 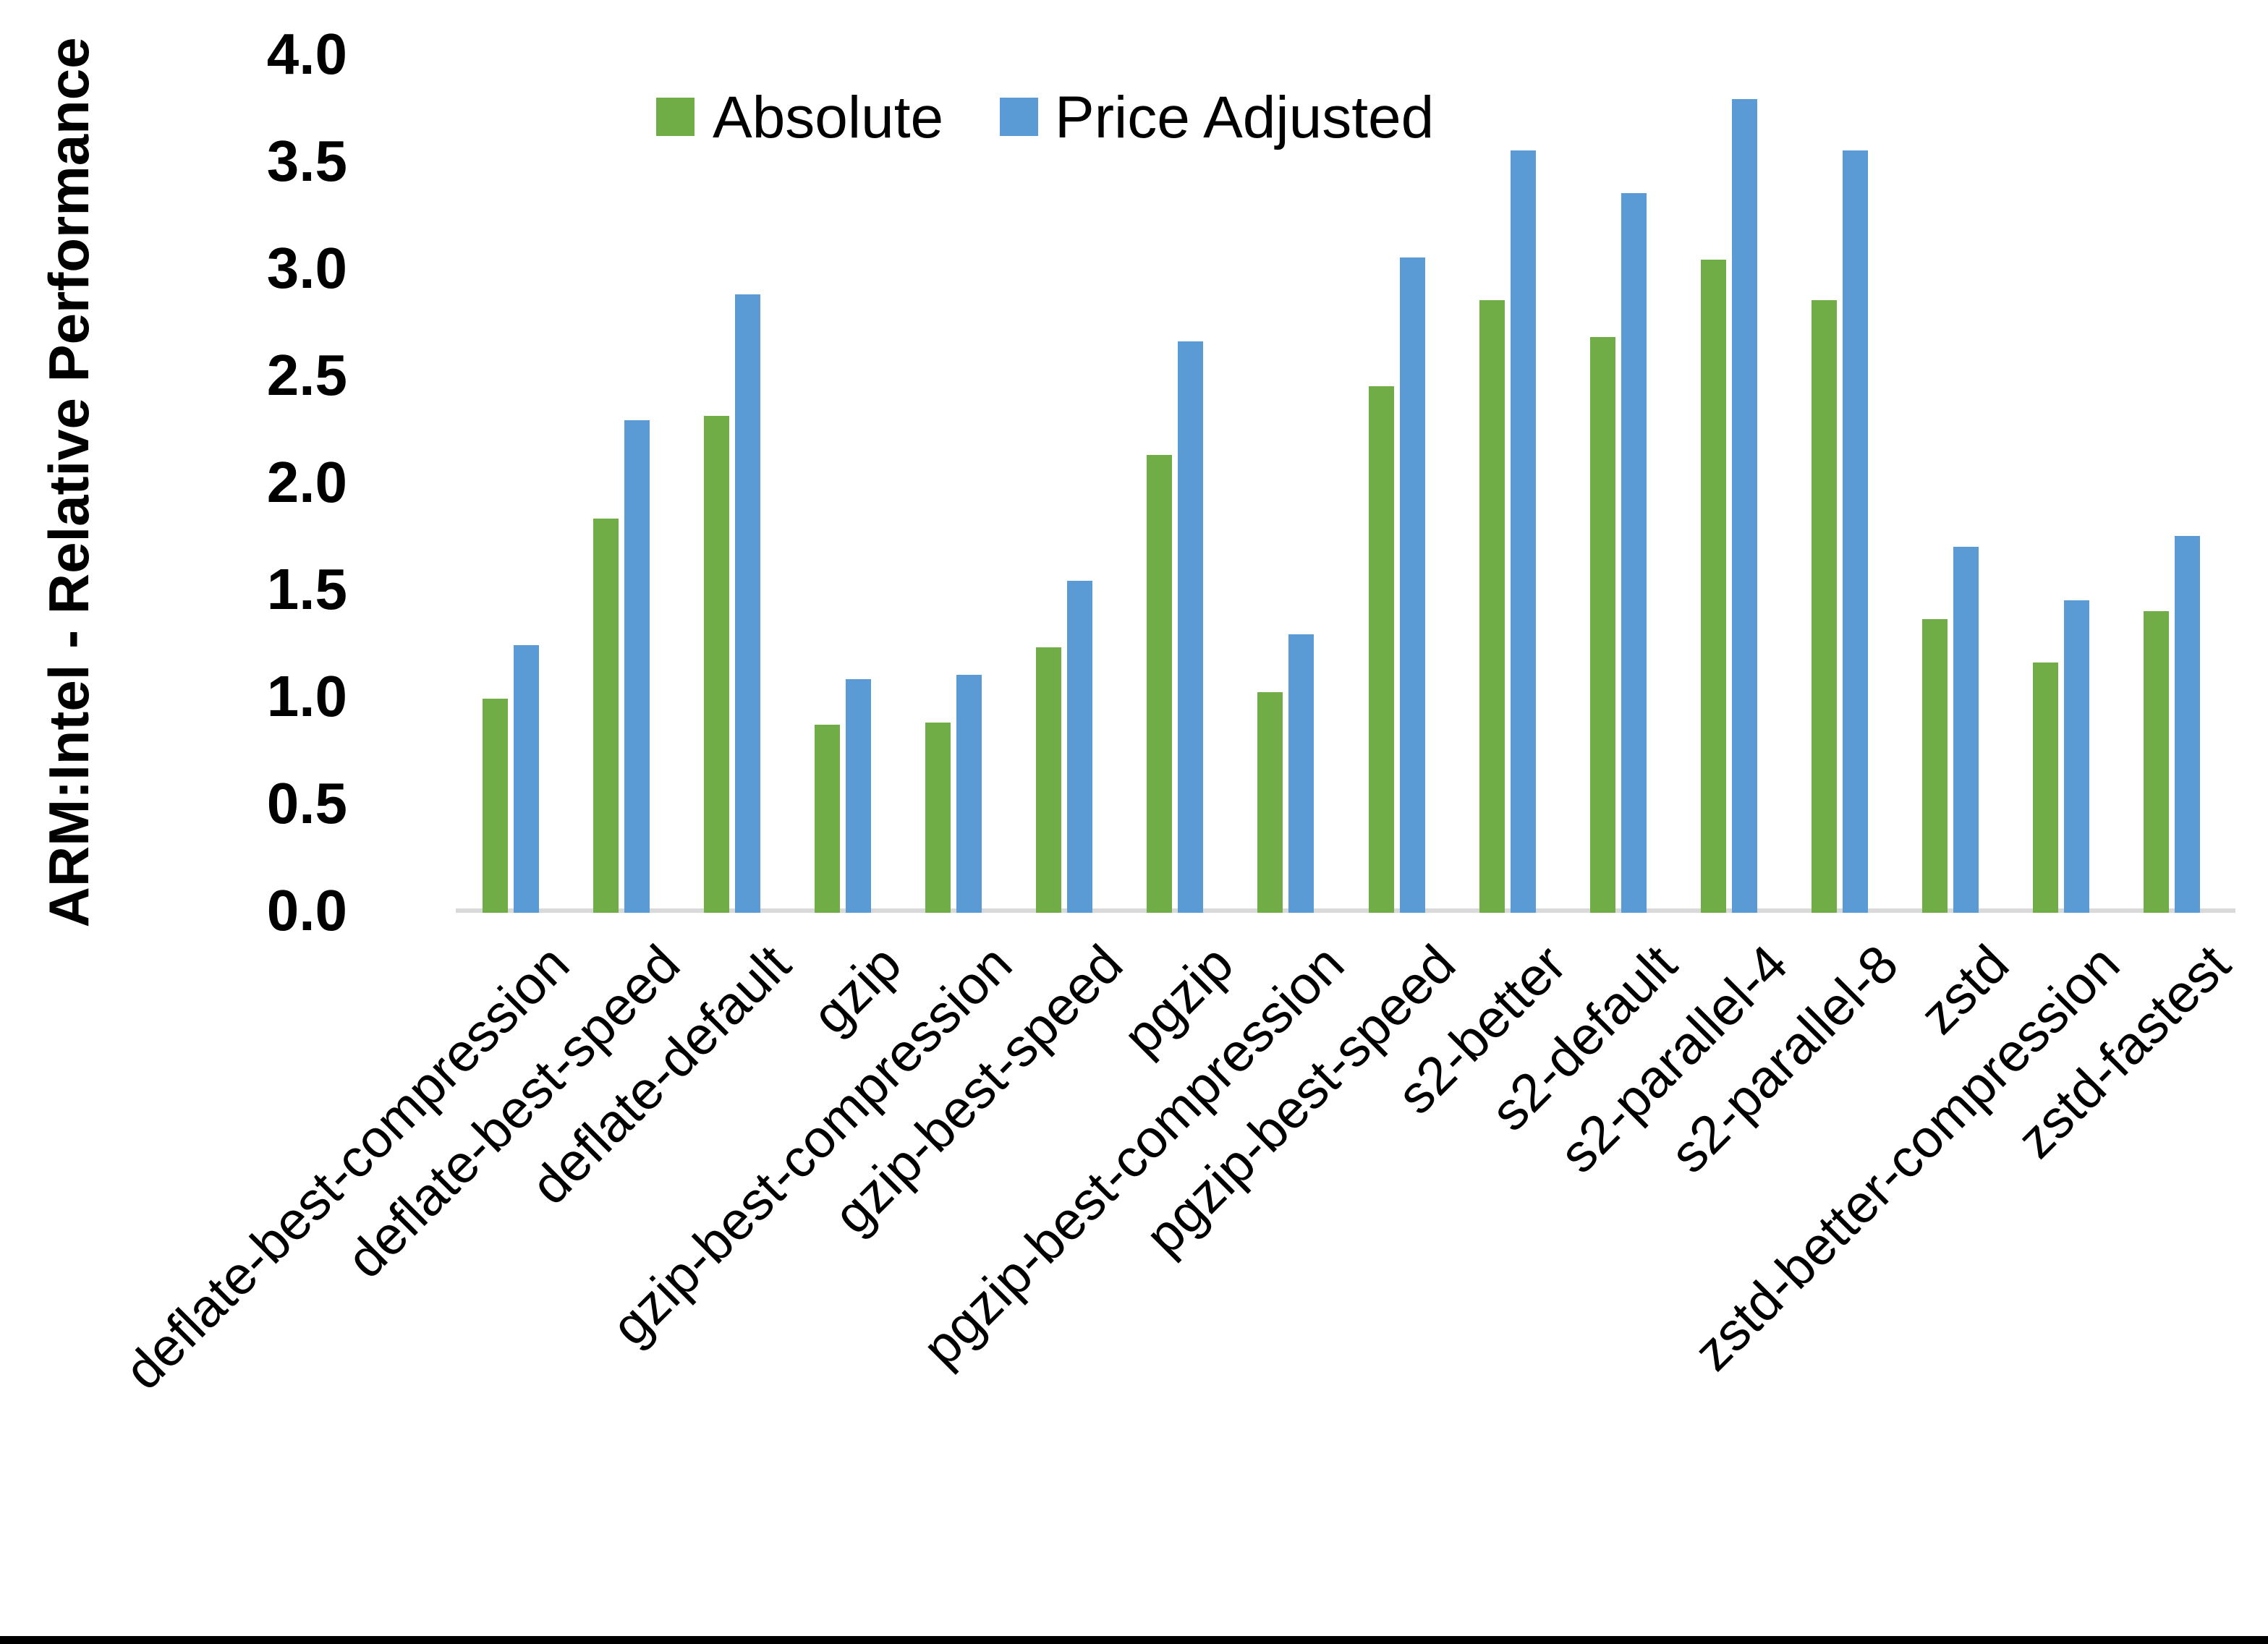 I want to click on bar-s2-better-price-adjusted, so click(x=1523, y=531).